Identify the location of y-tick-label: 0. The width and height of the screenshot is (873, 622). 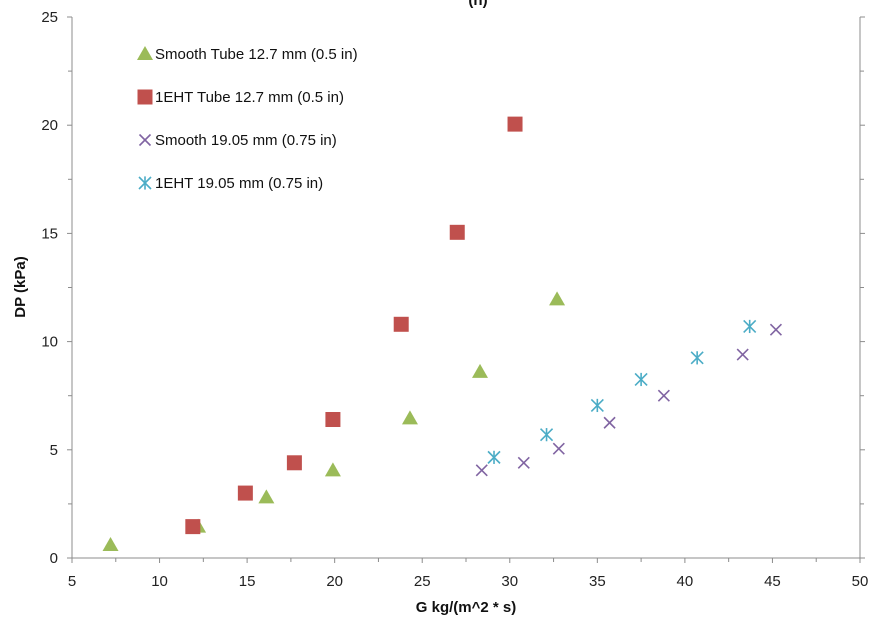
(54, 558).